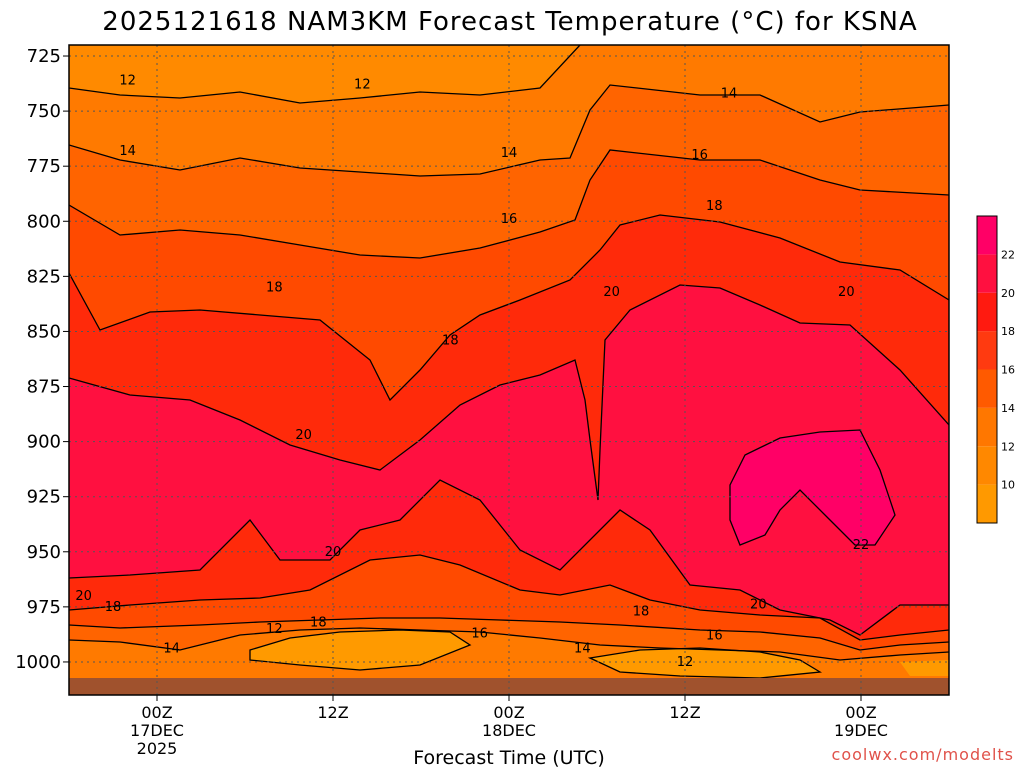 This screenshot has width=1024, height=768. I want to click on y-tick-label: 850, so click(44, 331).